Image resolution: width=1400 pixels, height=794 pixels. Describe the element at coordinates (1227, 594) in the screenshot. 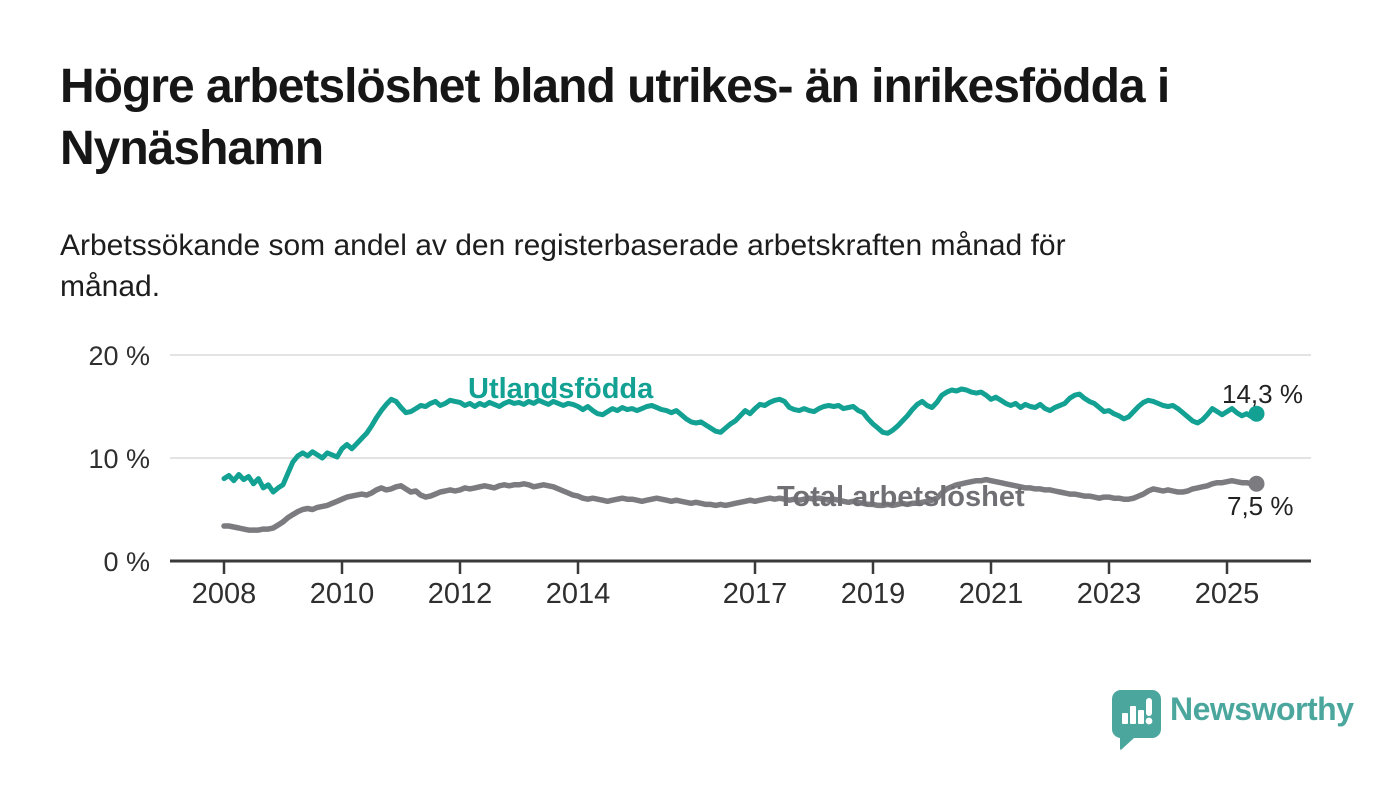

I see `x-tick-label-2025: 2025` at that location.